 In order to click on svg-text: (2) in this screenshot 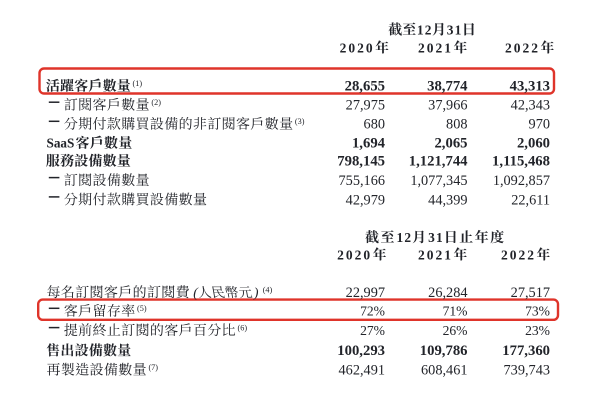, I will do `click(156, 102)`.